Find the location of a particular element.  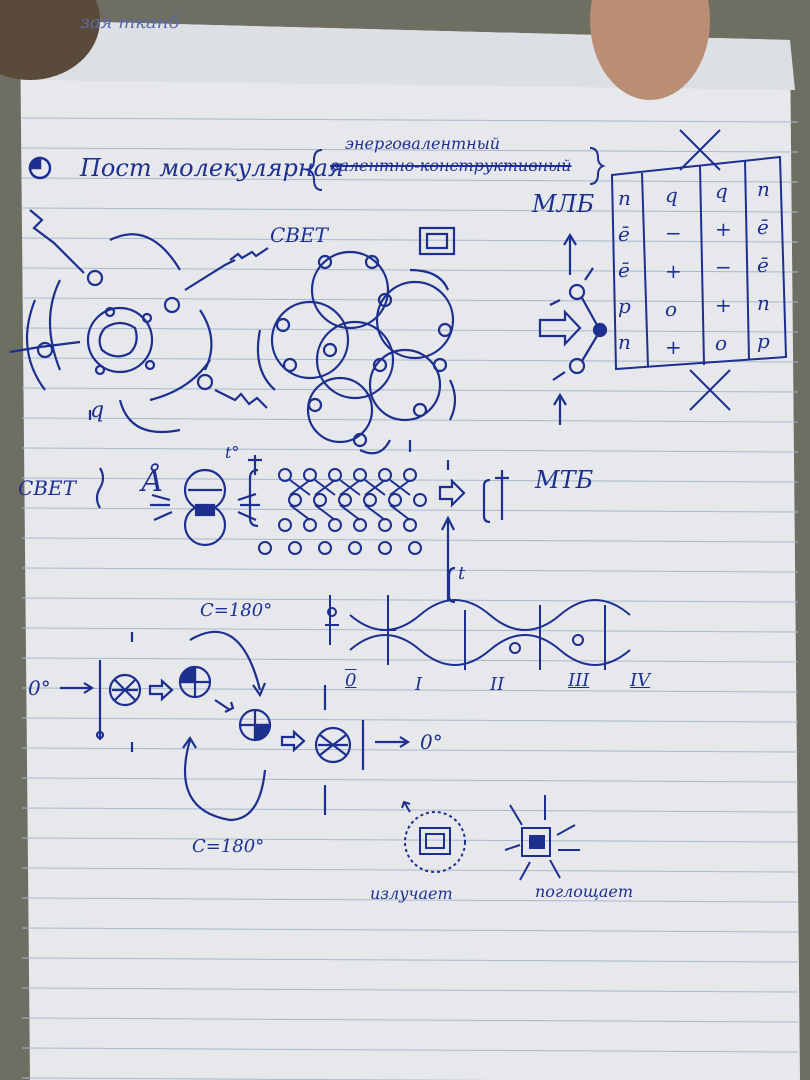

title-bullet-icon is located at coordinates (40, 168).